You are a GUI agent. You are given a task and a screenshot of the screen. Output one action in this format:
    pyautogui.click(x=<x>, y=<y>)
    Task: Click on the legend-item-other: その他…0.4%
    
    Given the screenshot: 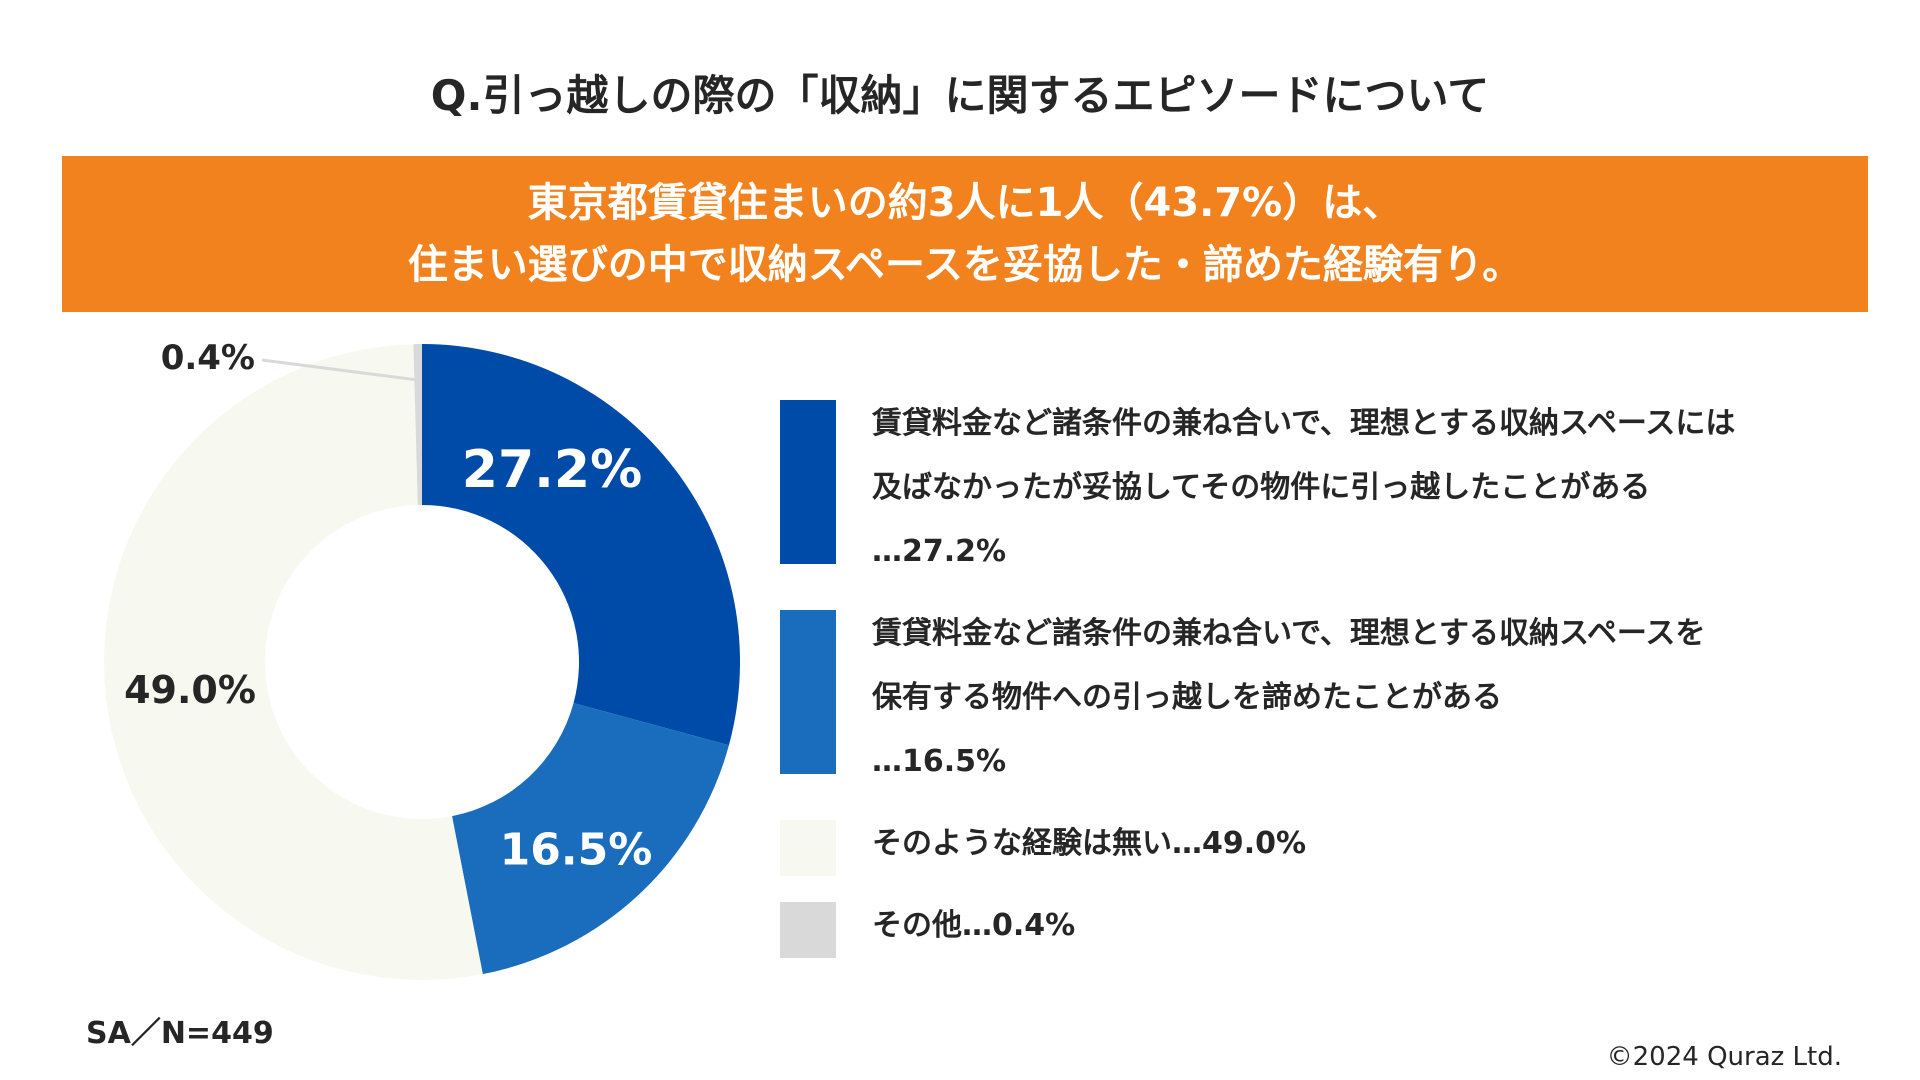 What is the action you would take?
    pyautogui.click(x=1330, y=930)
    